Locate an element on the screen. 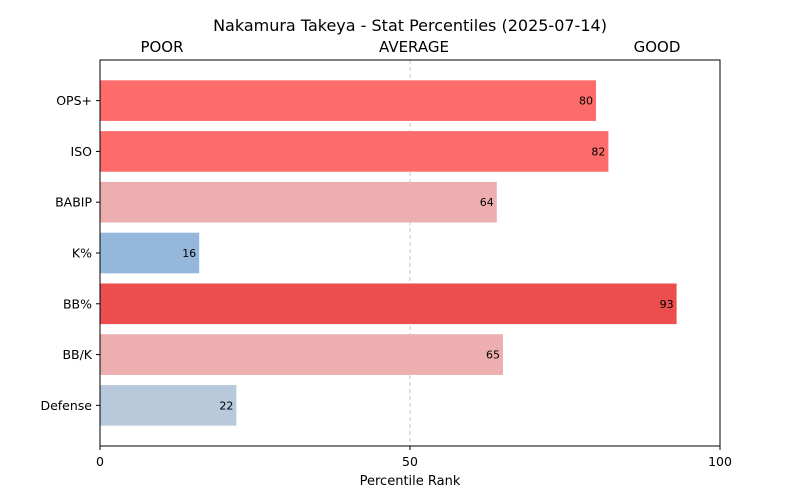 This screenshot has width=800, height=500. x-tick-label: 0 is located at coordinates (100, 461).